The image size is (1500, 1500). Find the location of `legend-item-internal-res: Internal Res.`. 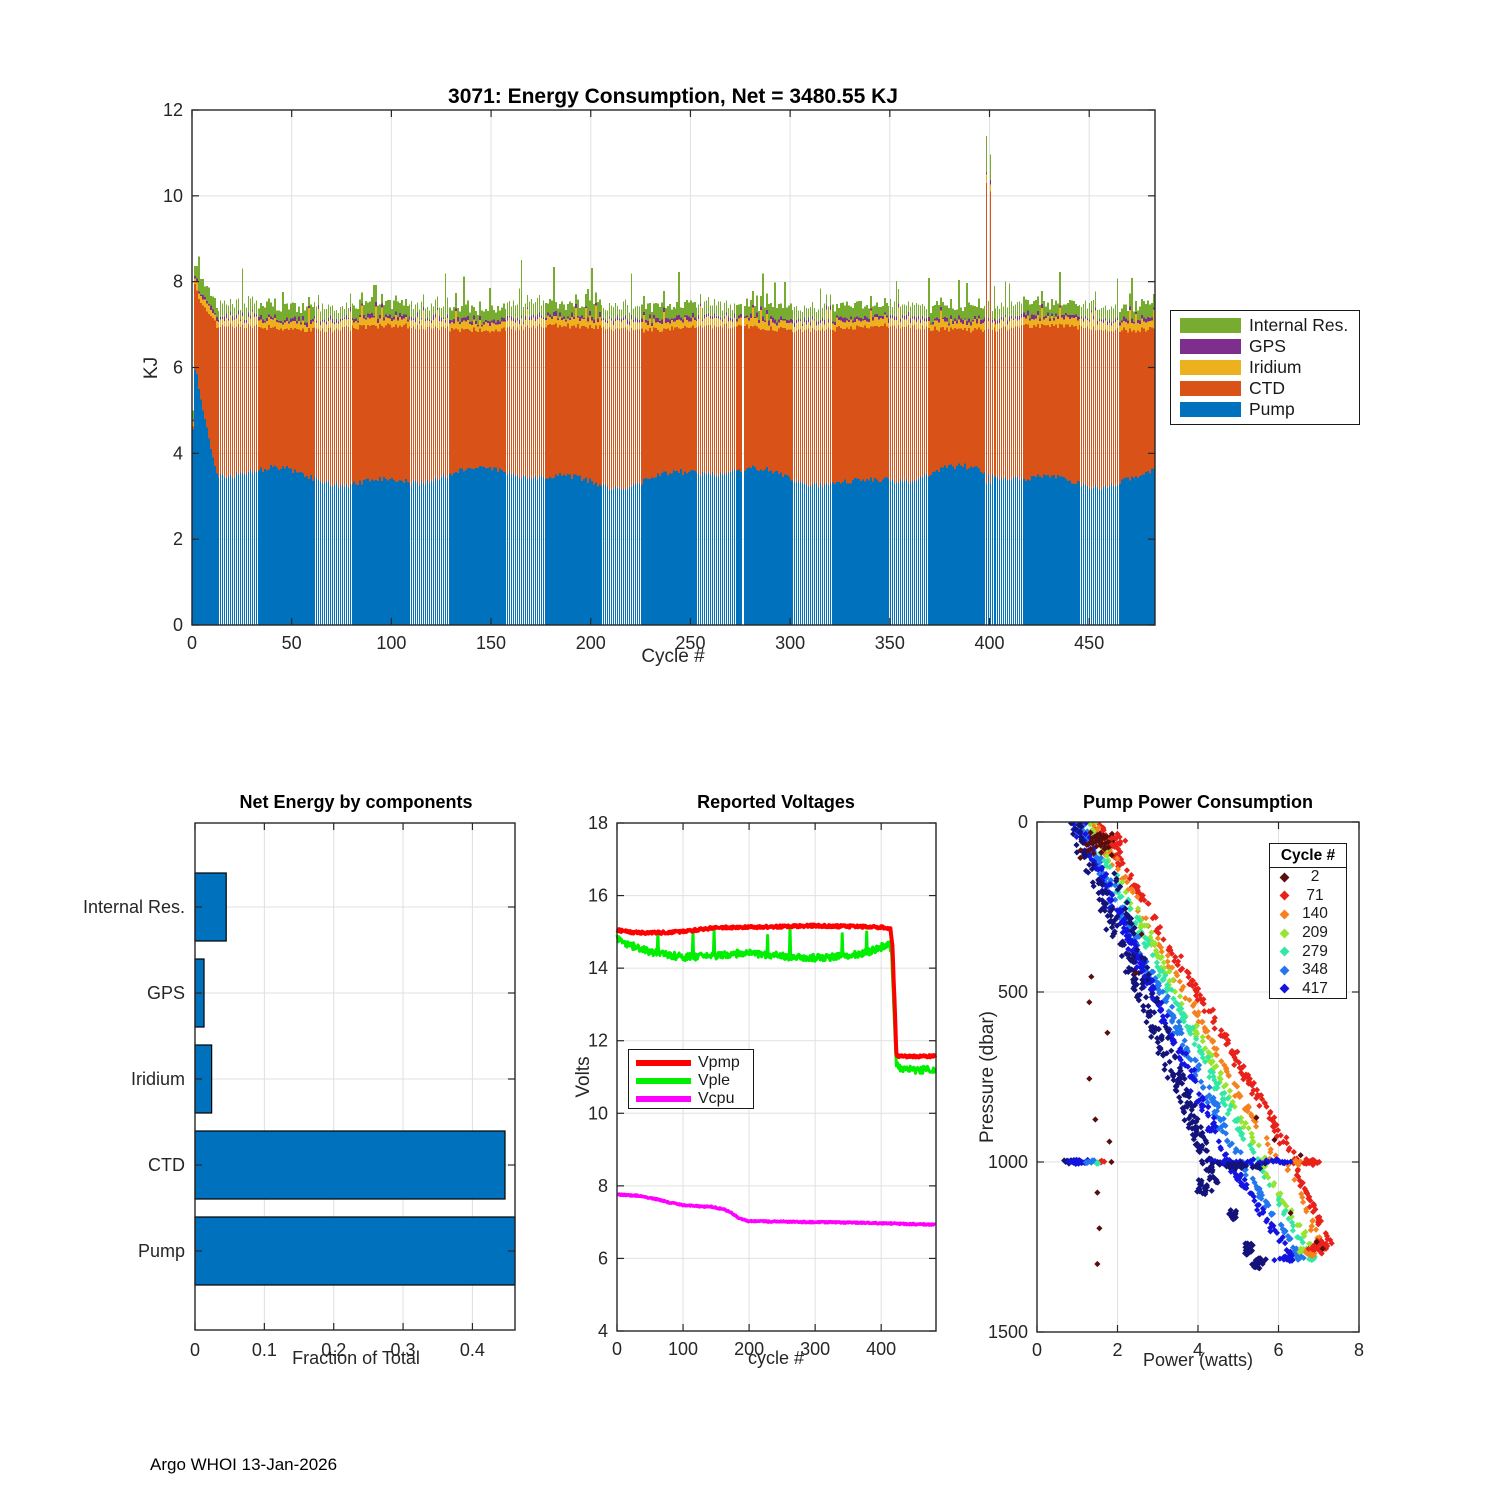

legend-item-internal-res: Internal Res. is located at coordinates (1265, 325).